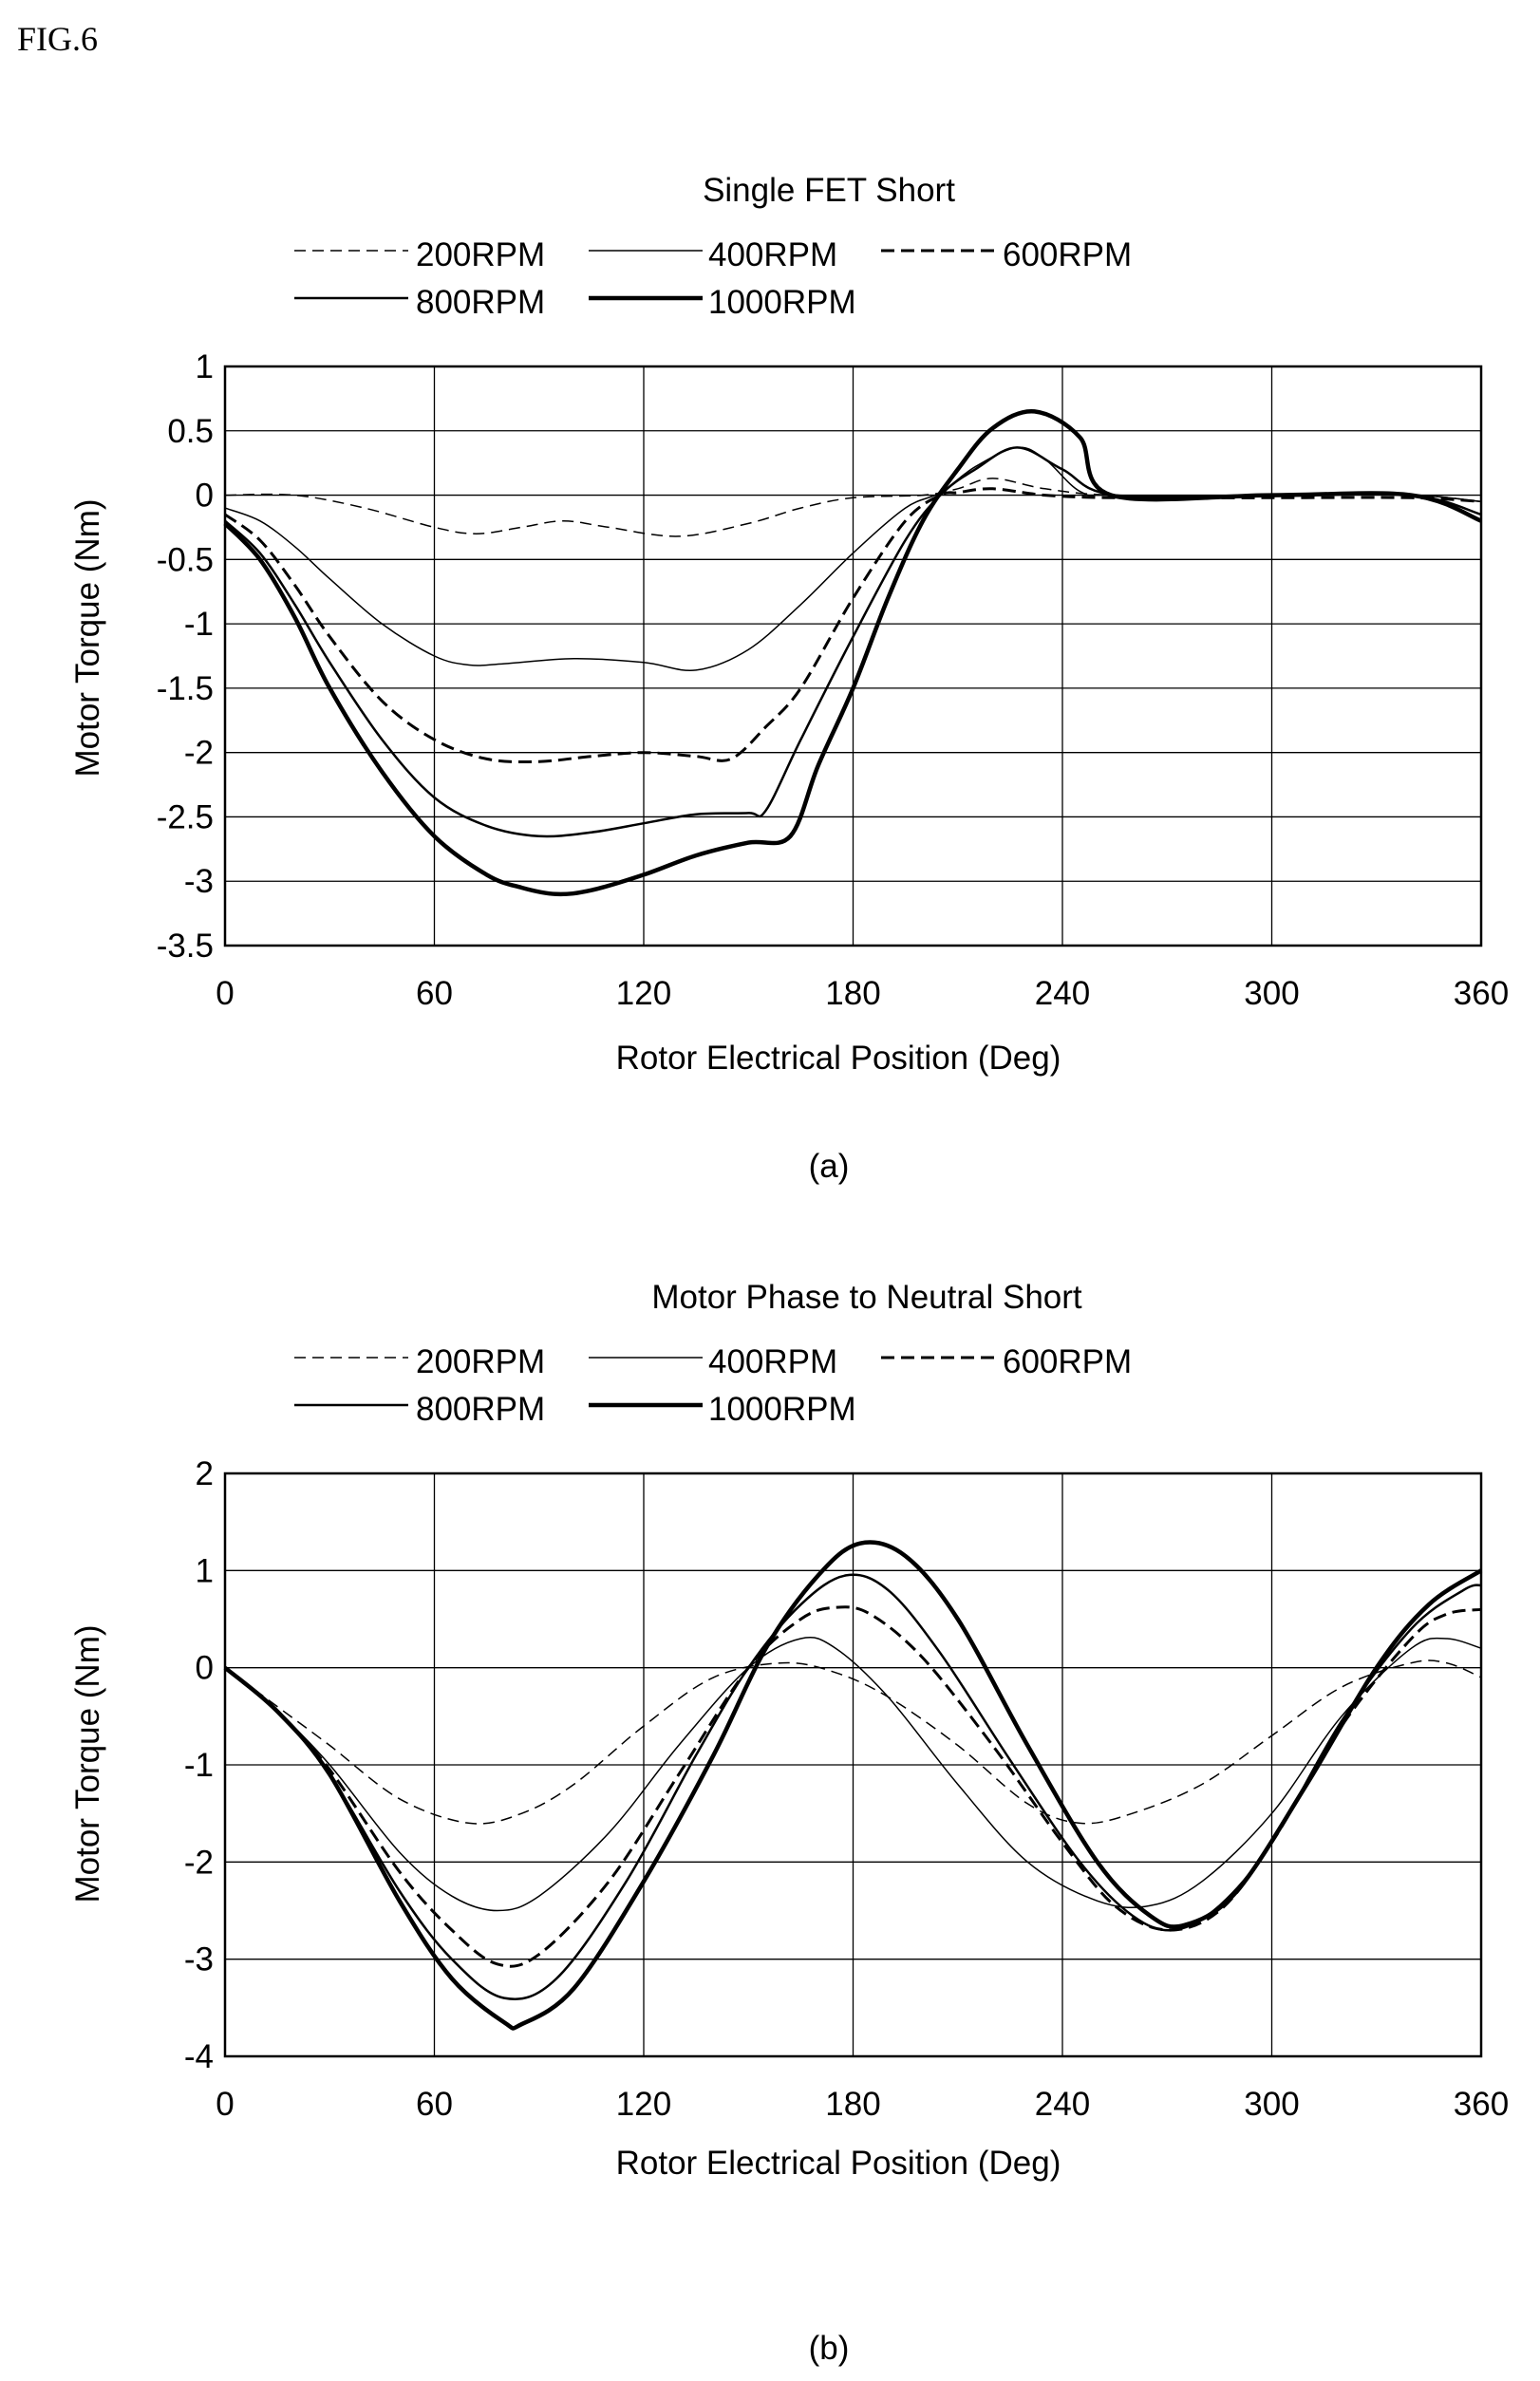 This screenshot has height=2381, width=1540. Describe the element at coordinates (205, 497) in the screenshot. I see `chart-a-ytick-label: 0` at that location.